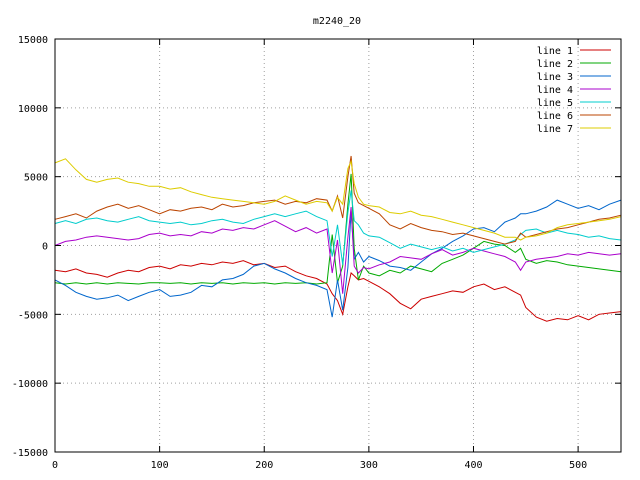 The width and height of the screenshot is (640, 480). What do you see at coordinates (473, 465) in the screenshot?
I see `x-tick-label: 400` at bounding box center [473, 465].